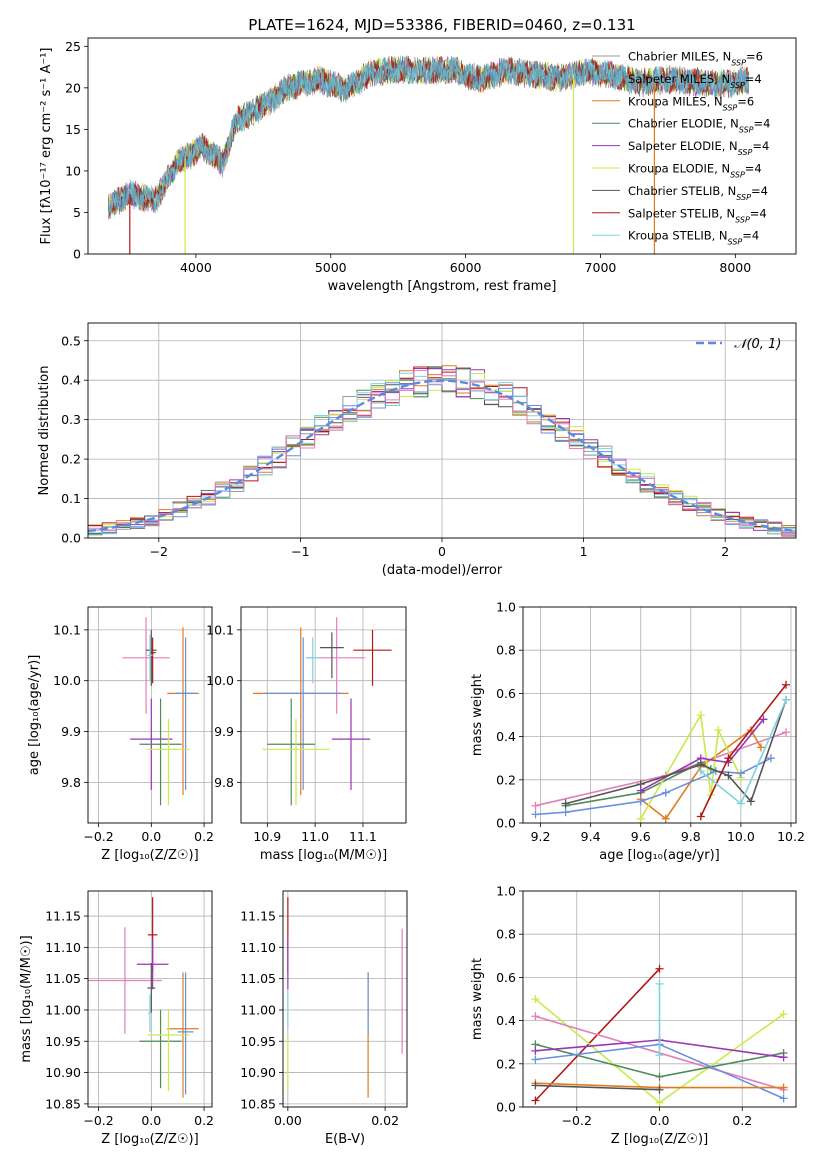 Image resolution: width=819 pixels, height=1170 pixels. What do you see at coordinates (697, 215) in the screenshot?
I see `legend-label: Salpeter STELIB, NSSP=4` at bounding box center [697, 215].